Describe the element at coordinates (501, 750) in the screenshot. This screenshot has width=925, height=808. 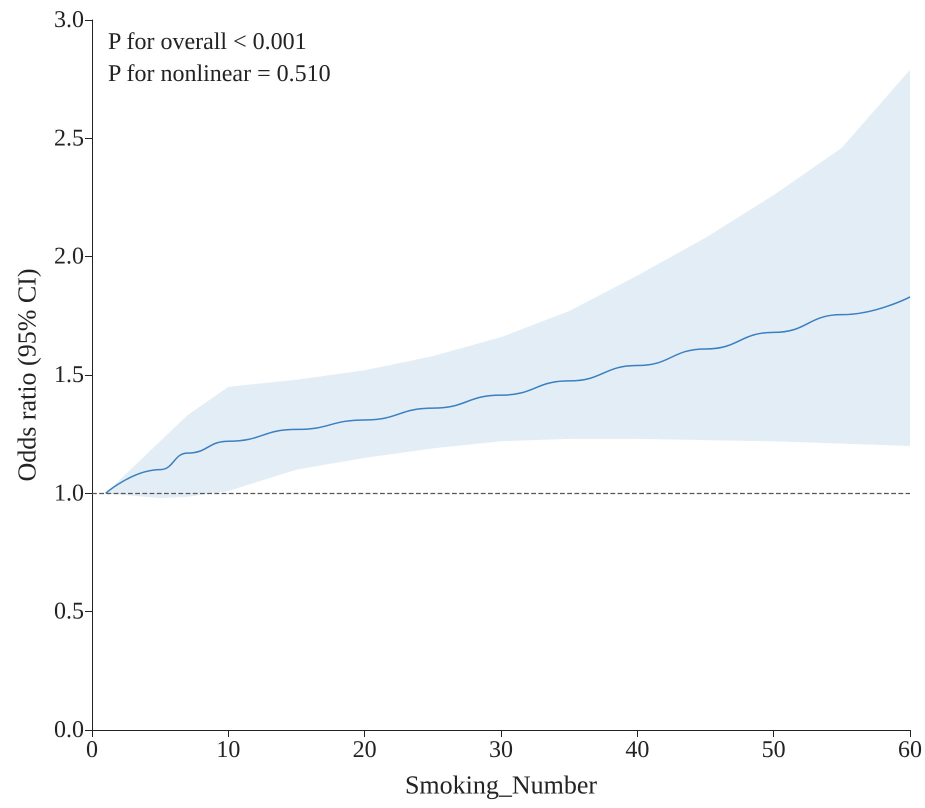
I see `x-tick-label: 30` at that location.